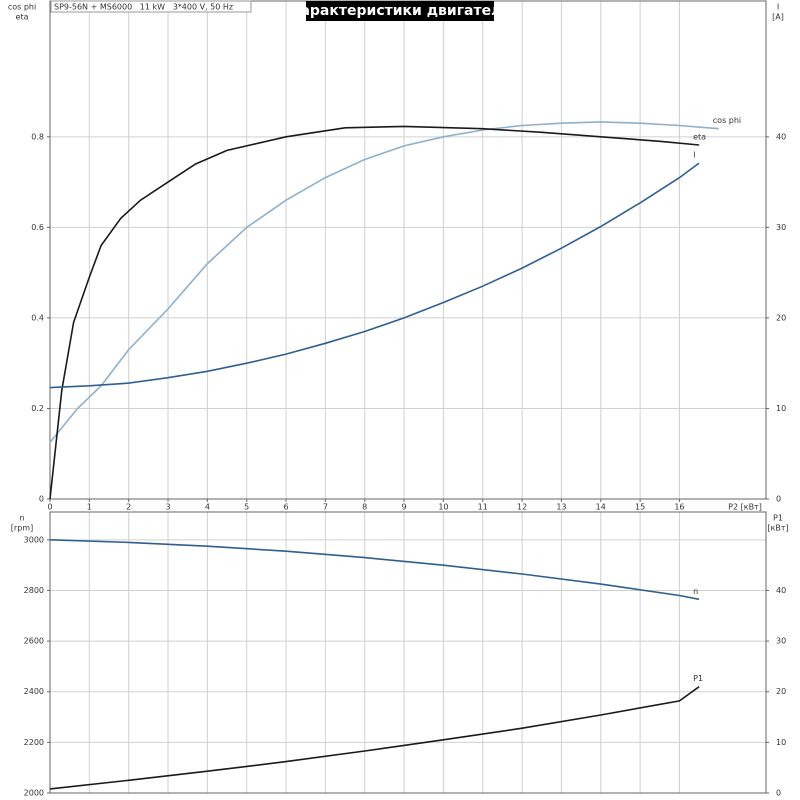  What do you see at coordinates (34, 590) in the screenshot?
I see `y-tick-label: 2800` at bounding box center [34, 590].